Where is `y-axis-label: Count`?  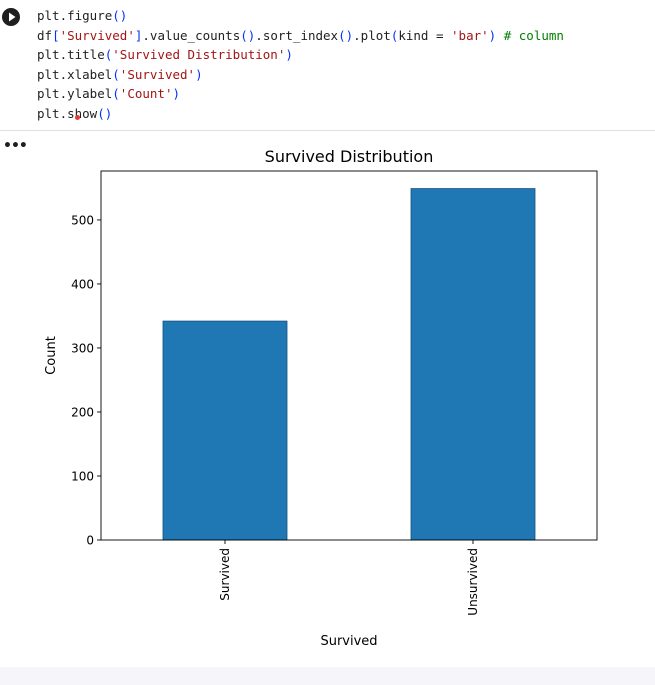 y-axis-label: Count is located at coordinates (51, 355).